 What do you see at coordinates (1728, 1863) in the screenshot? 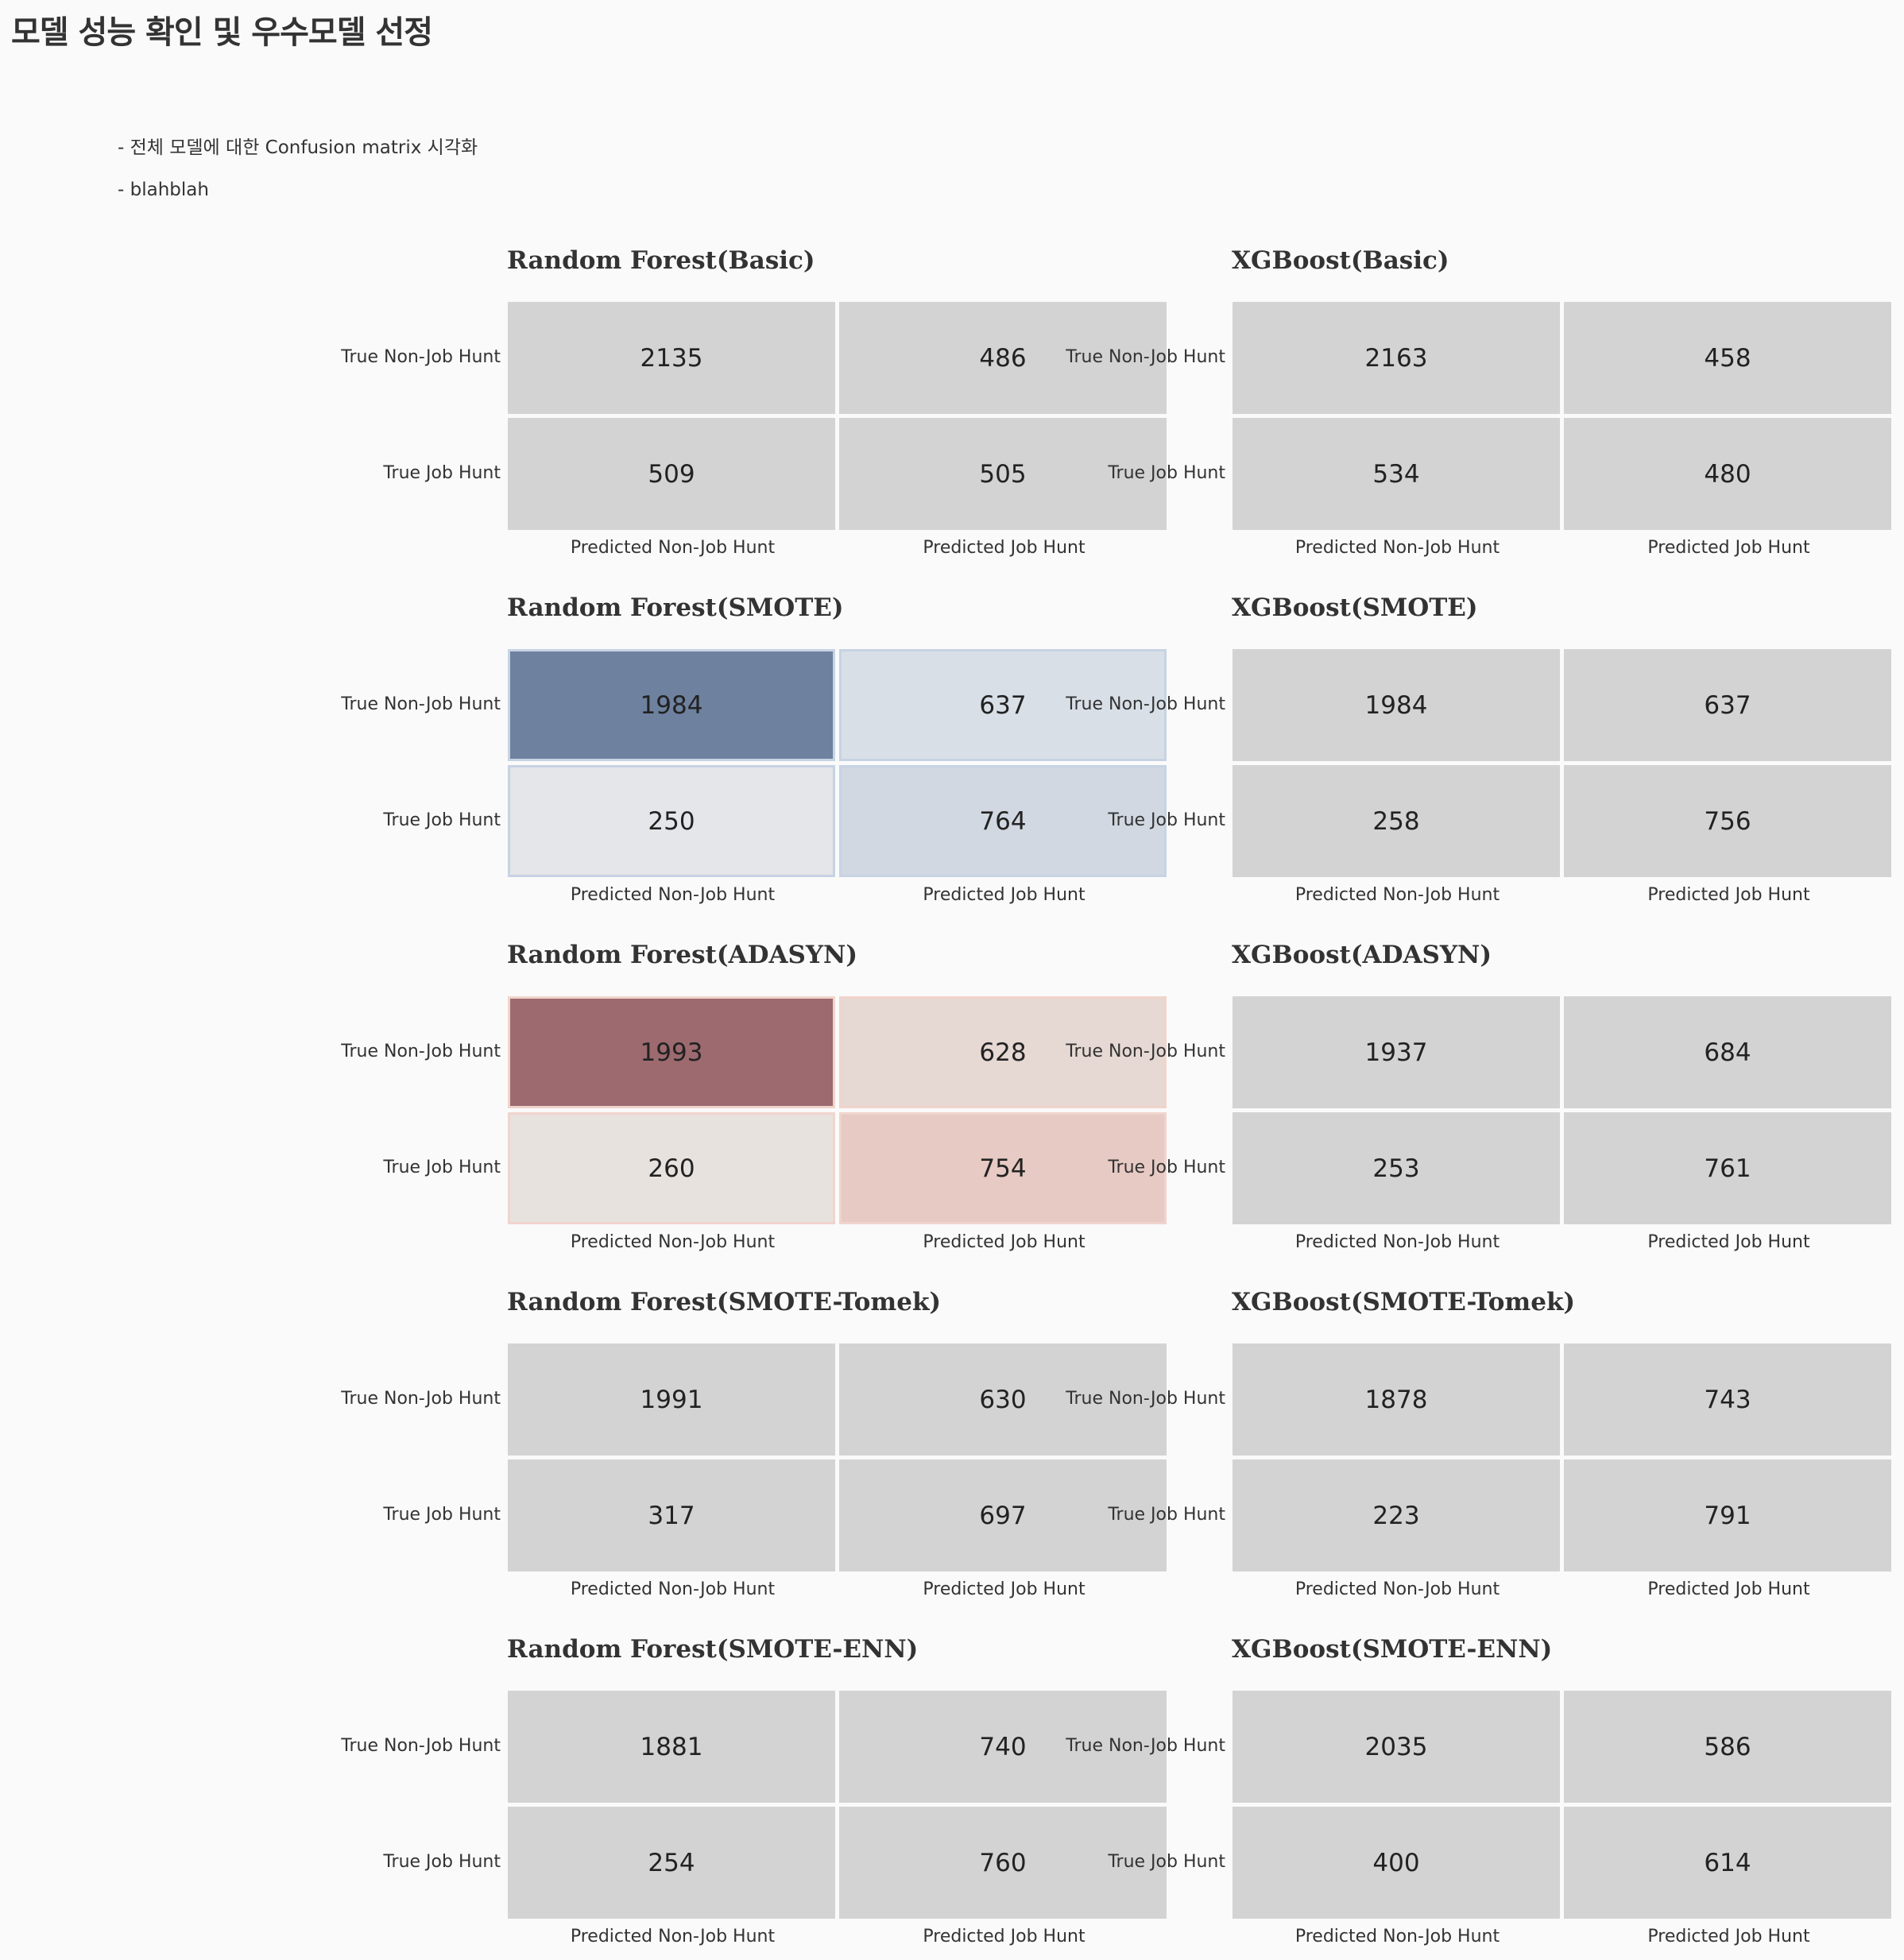
I see `matrix-cell: 614` at bounding box center [1728, 1863].